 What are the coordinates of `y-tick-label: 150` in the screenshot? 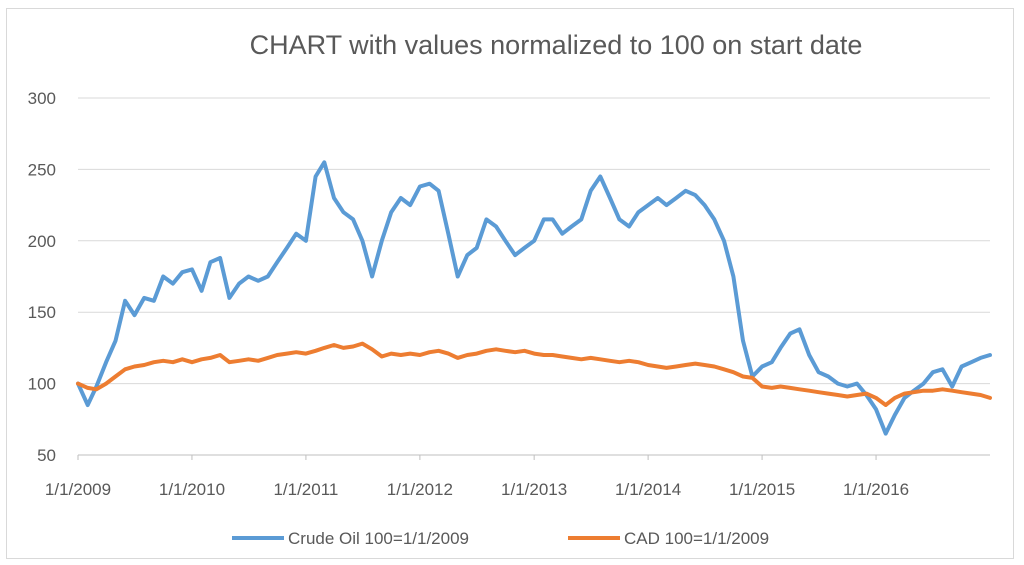 It's located at (42, 312).